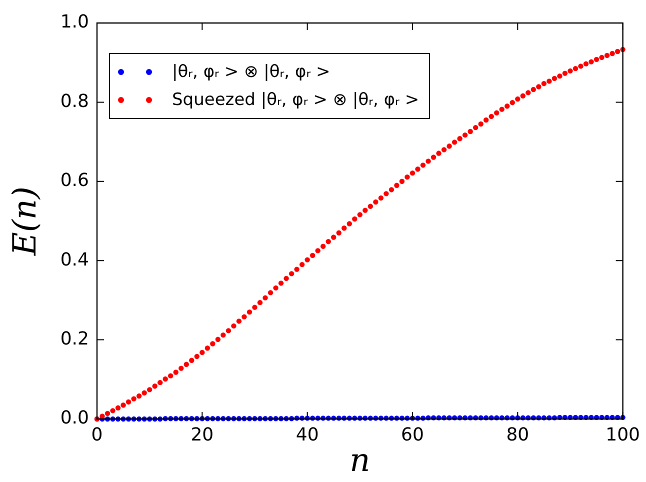 Image resolution: width=646 pixels, height=482 pixels. Describe the element at coordinates (307, 435) in the screenshot. I see `x-tick-label: 40` at that location.